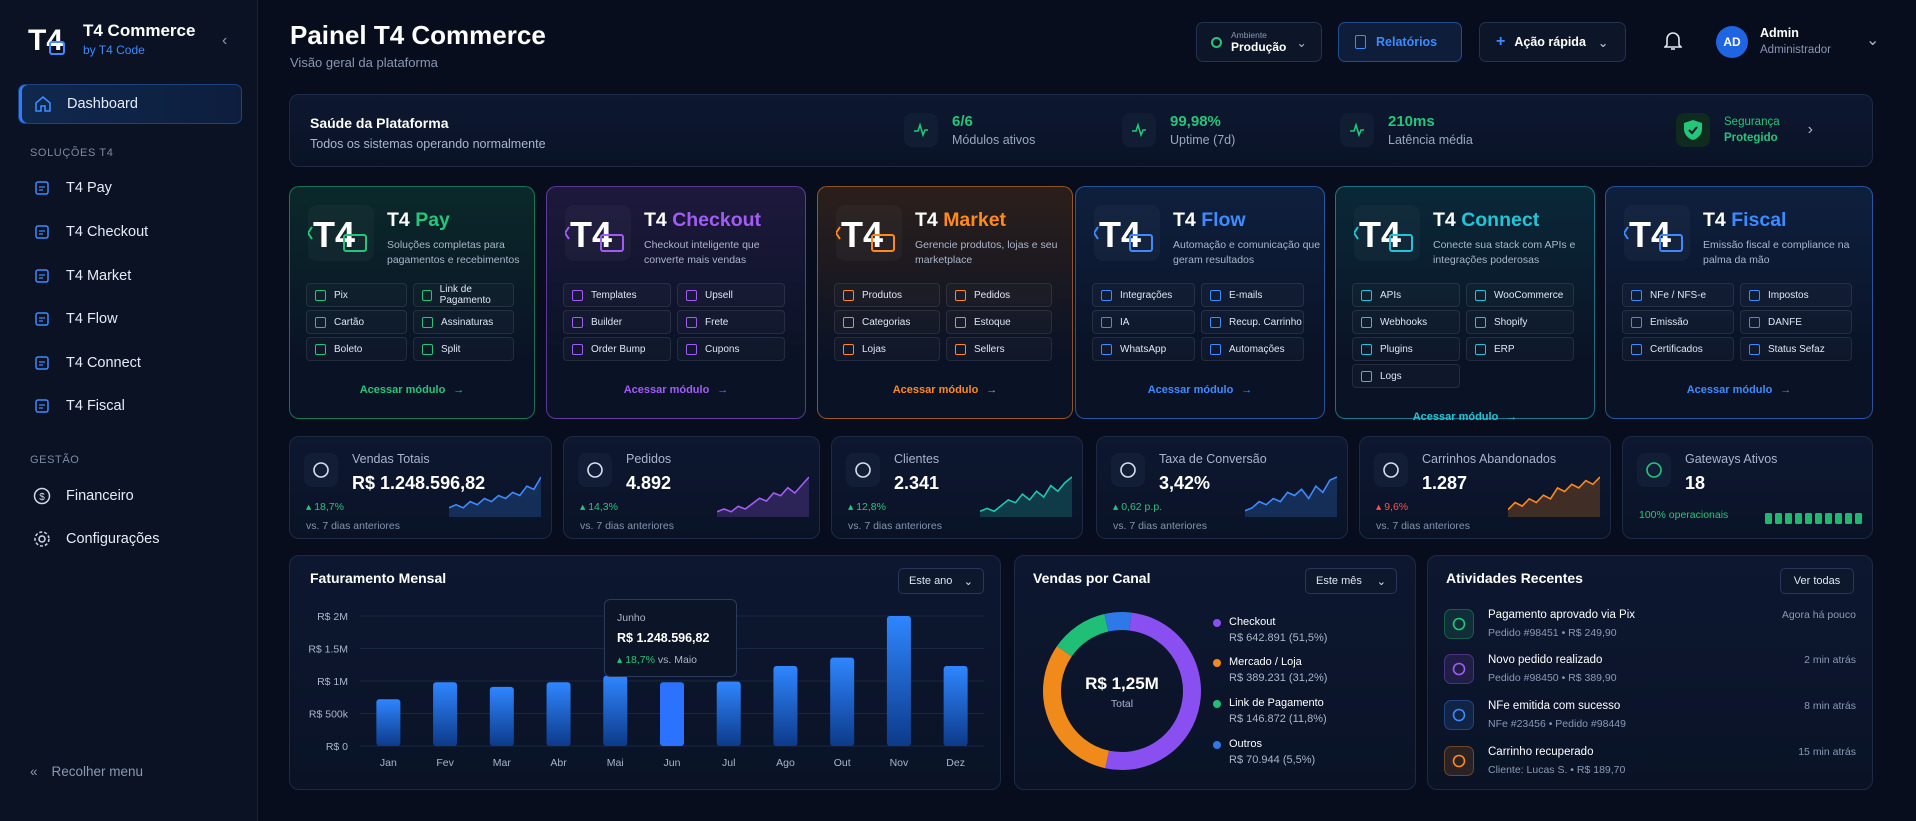  Describe the element at coordinates (1678, 349) in the screenshot. I see `module-feature-chip: Certificados` at that location.